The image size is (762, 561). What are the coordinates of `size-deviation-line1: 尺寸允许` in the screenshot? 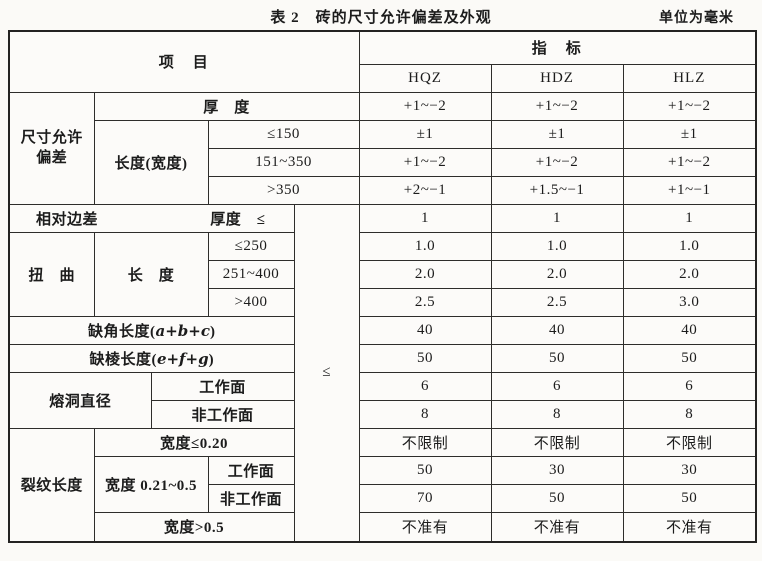 It's located at (51, 137).